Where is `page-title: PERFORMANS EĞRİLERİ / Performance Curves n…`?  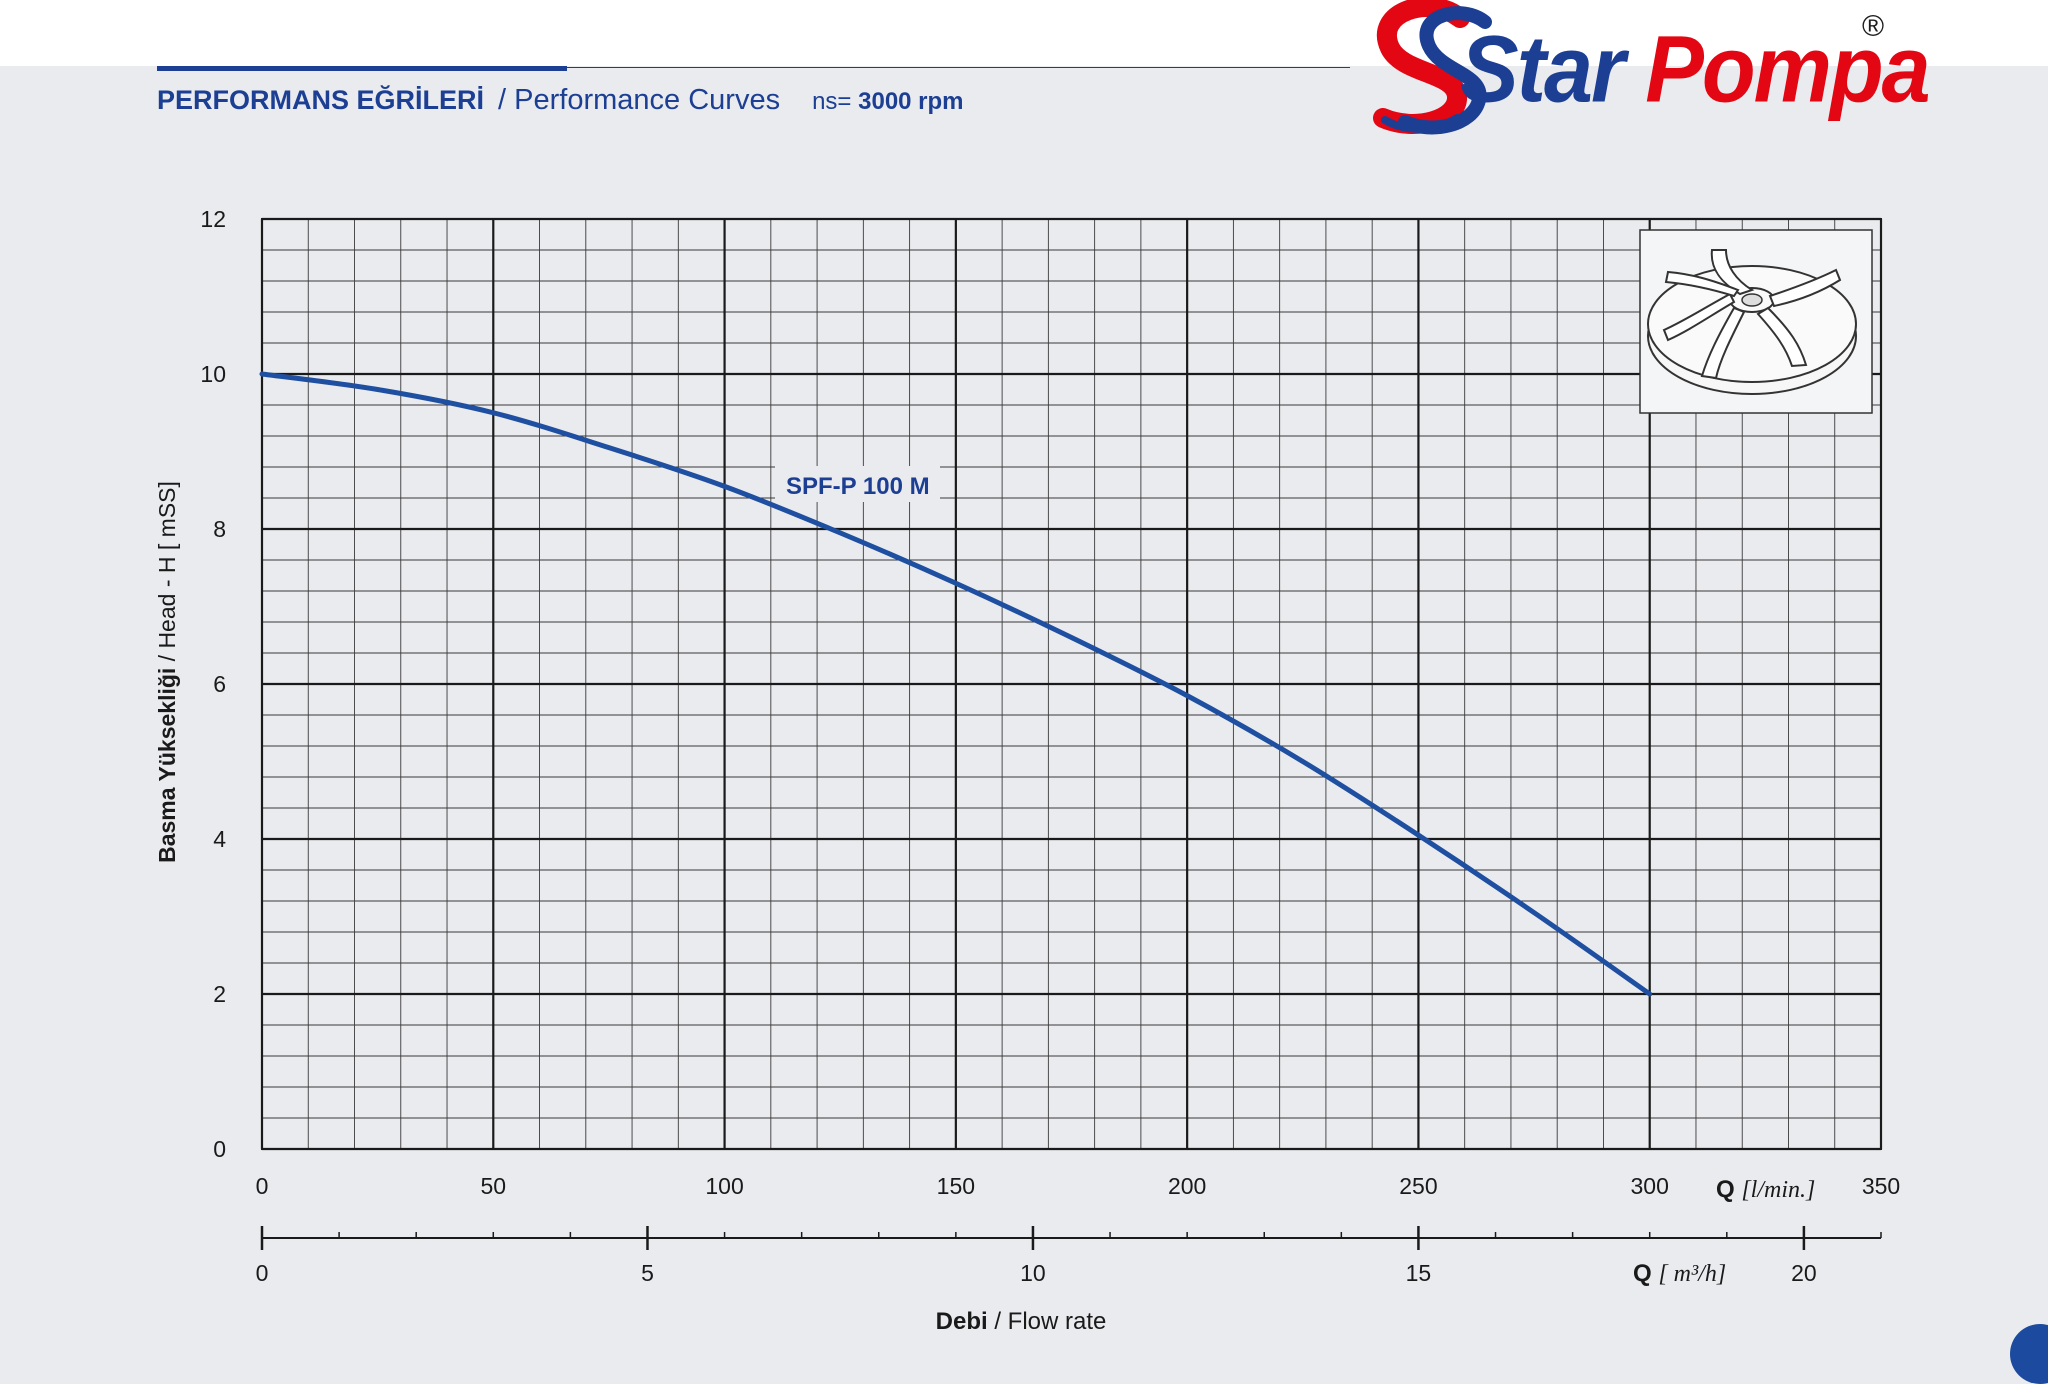 page-title: PERFORMANS EĞRİLERİ / Performance Curves n… is located at coordinates (560, 104).